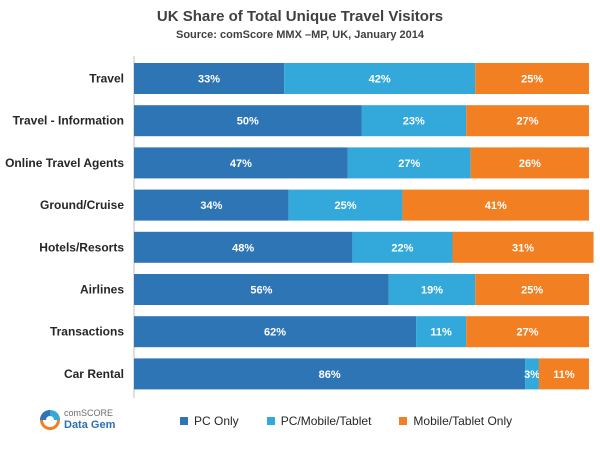  Describe the element at coordinates (463, 421) in the screenshot. I see `legend-label: Mobile/Tablet Only` at that location.